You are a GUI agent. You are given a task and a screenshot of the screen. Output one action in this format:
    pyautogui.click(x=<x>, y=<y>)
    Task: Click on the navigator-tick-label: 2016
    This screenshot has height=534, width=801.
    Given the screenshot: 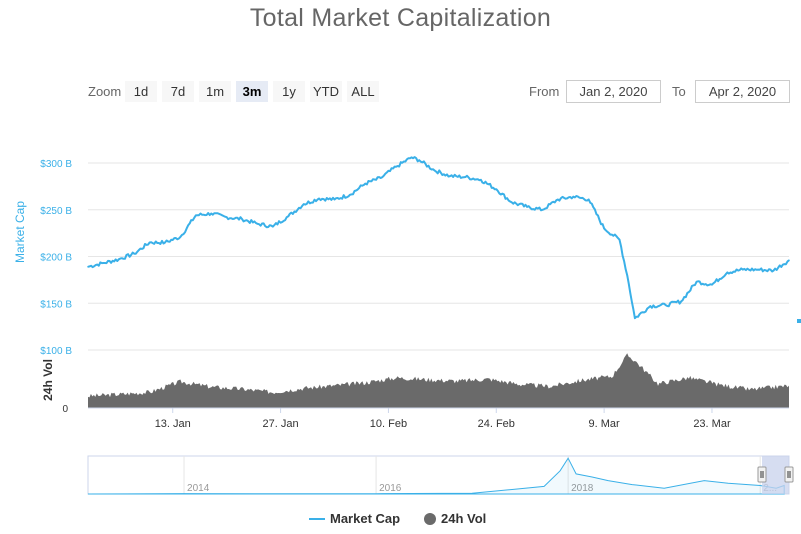 What is the action you would take?
    pyautogui.click(x=390, y=488)
    